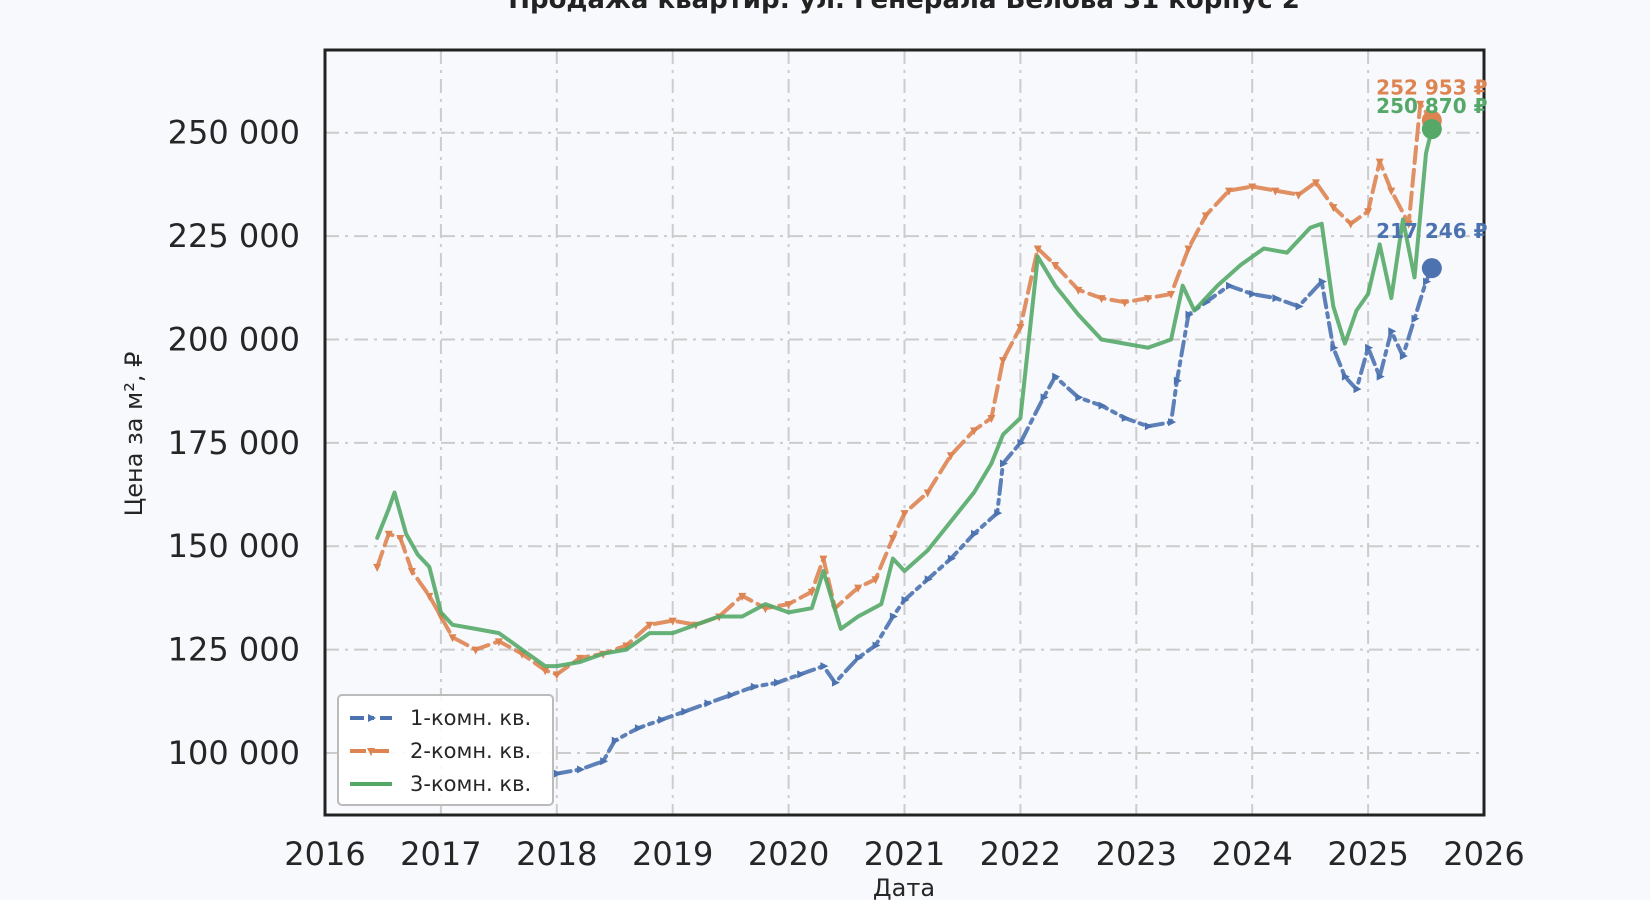 The image size is (1650, 900). What do you see at coordinates (134, 434) in the screenshot?
I see `y-axis-label: Цена за м², ₽` at bounding box center [134, 434].